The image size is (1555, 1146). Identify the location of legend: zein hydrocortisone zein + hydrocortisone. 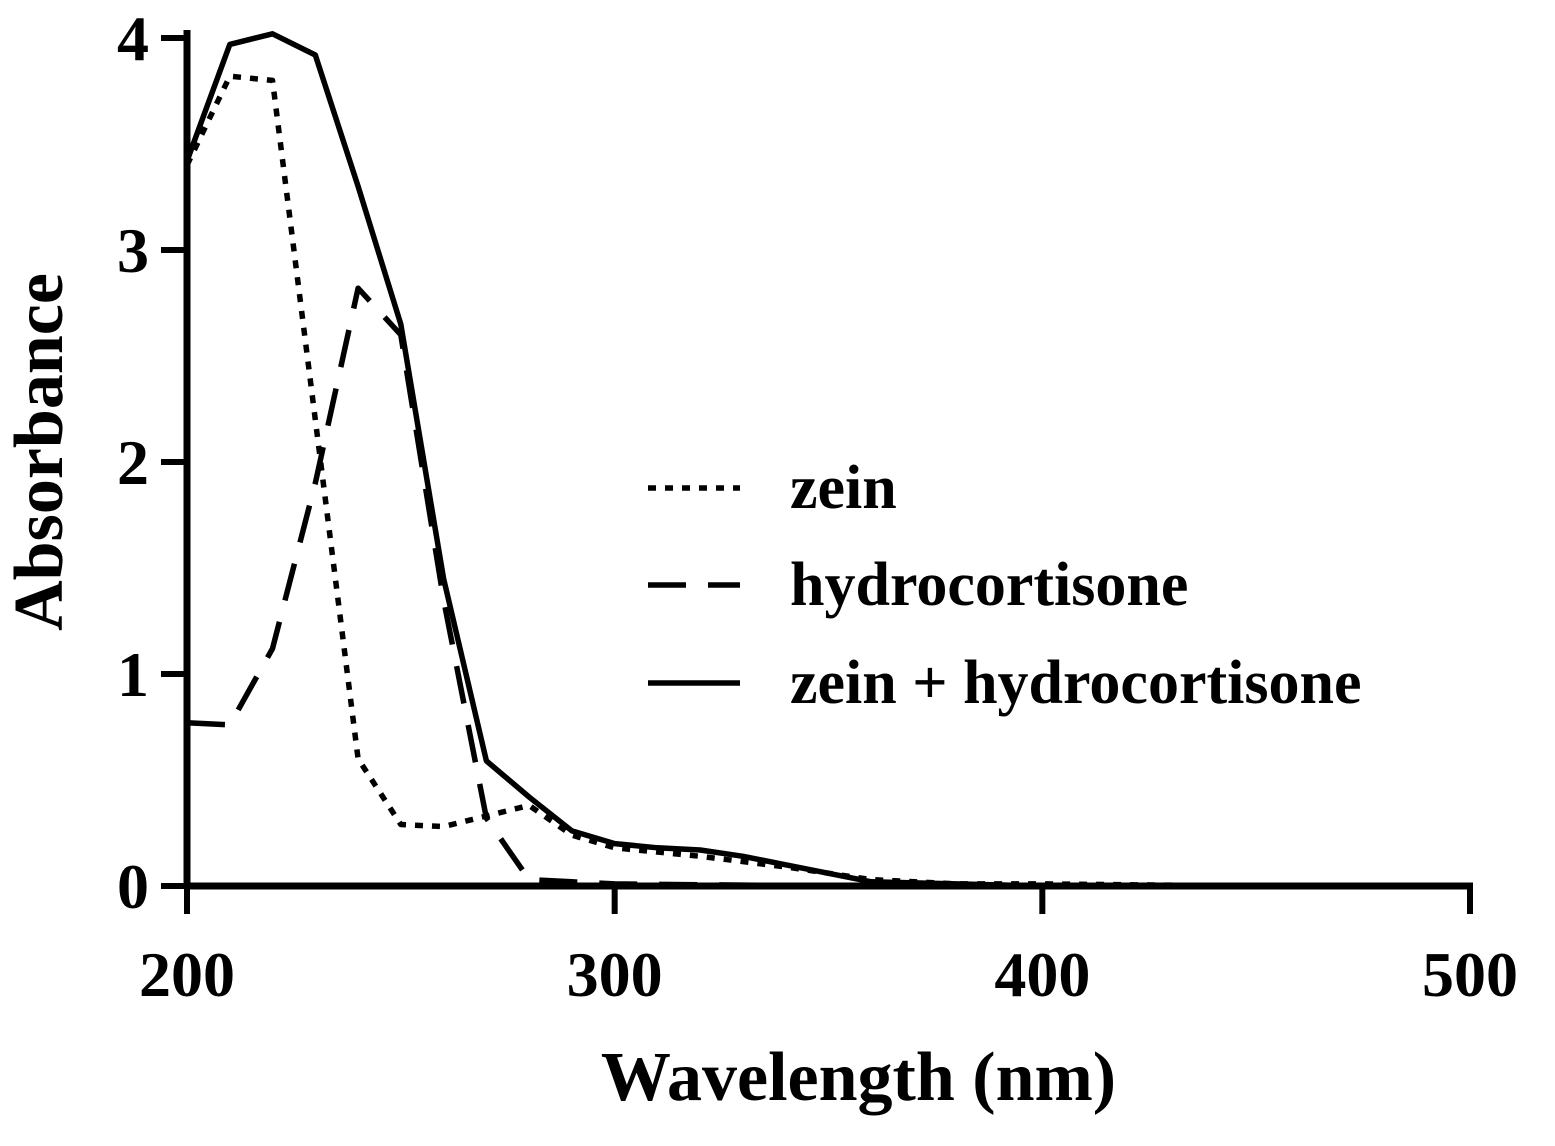
(1004, 585).